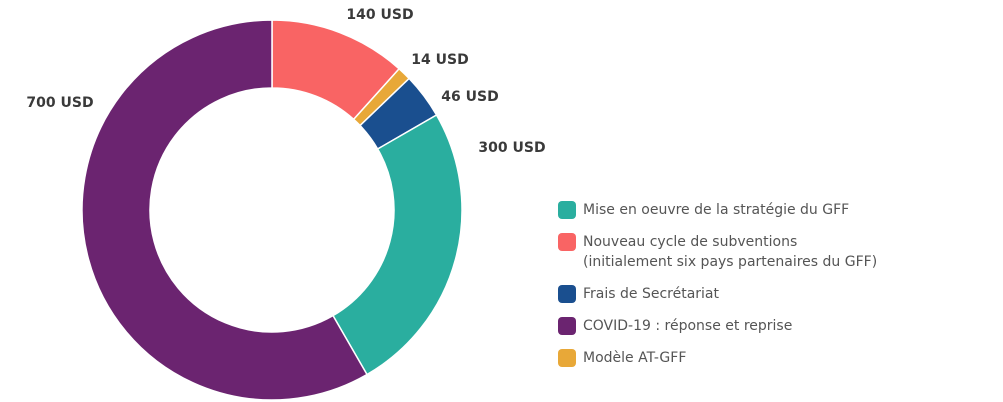  Describe the element at coordinates (778, 358) in the screenshot. I see `legend-item: Modèle AT-GFF` at that location.